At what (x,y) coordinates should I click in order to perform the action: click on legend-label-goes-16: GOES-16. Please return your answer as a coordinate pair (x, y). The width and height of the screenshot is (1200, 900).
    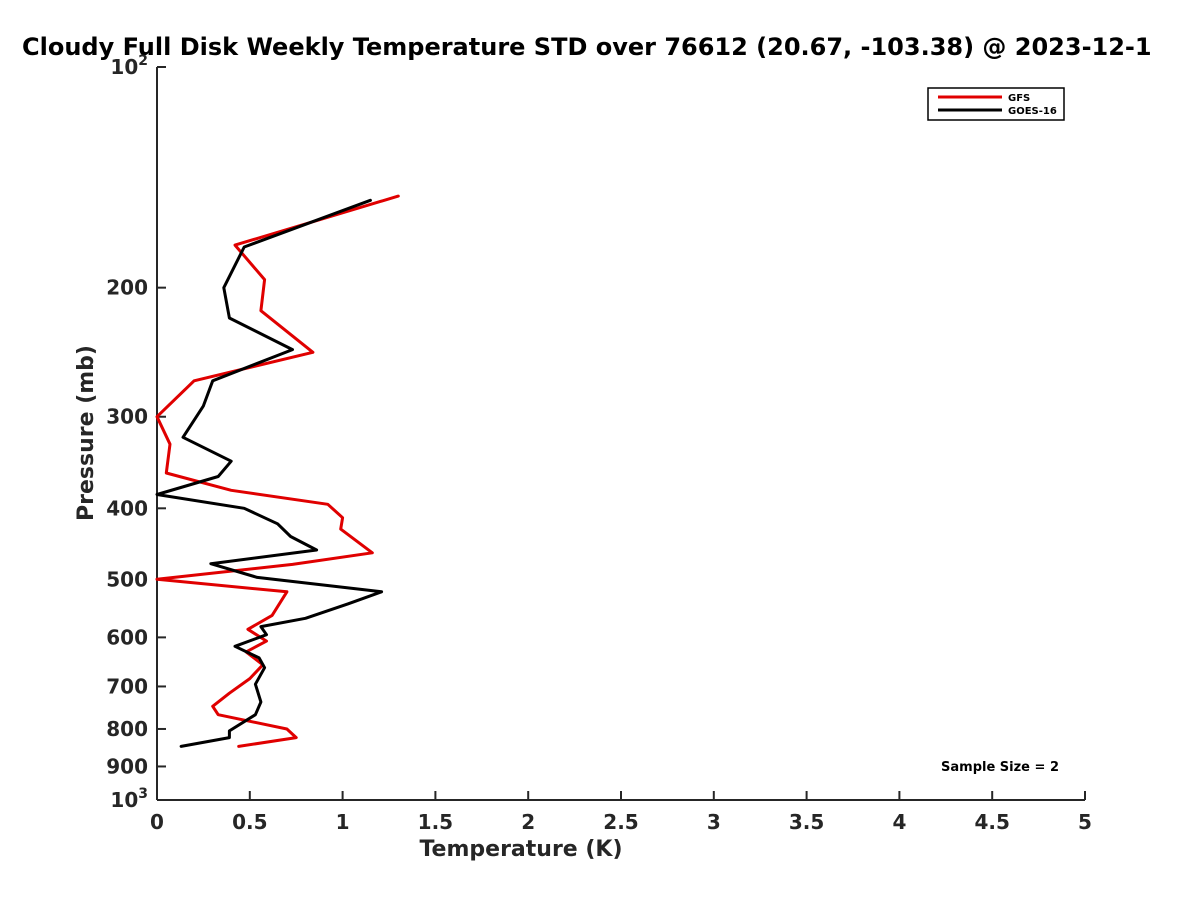
    Looking at the image, I should click on (1032, 111).